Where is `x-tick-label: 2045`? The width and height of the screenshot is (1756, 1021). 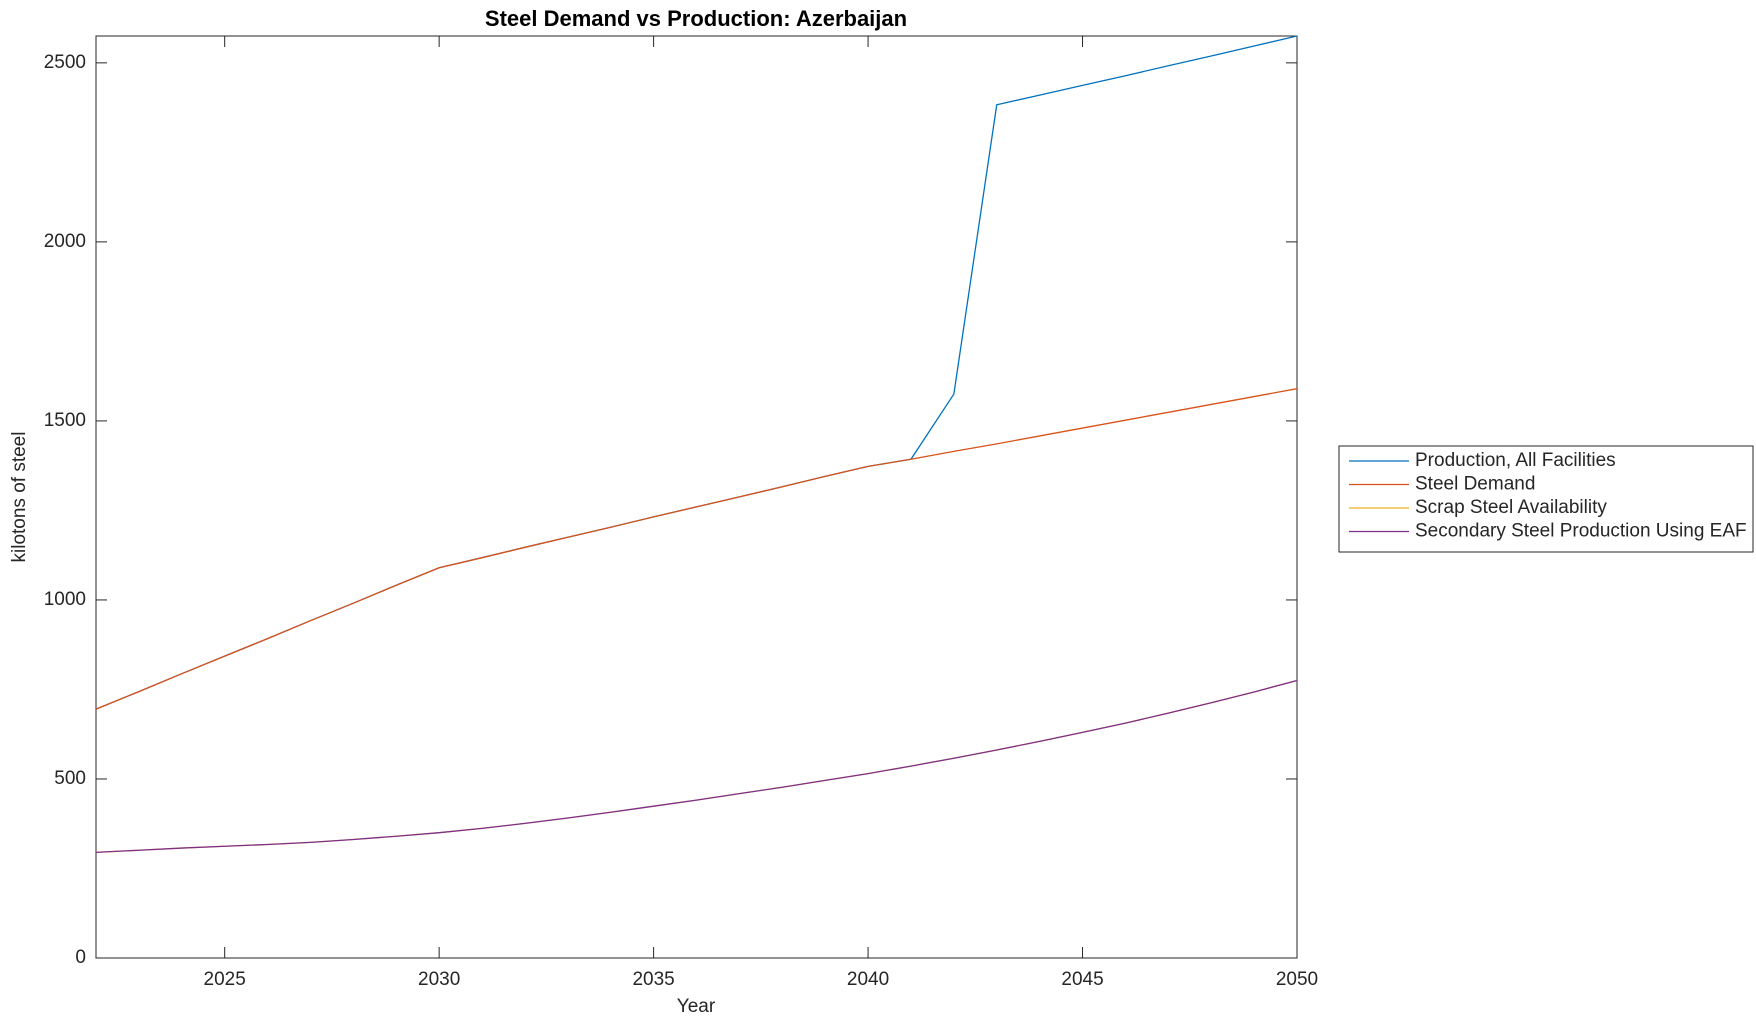
x-tick-label: 2045 is located at coordinates (1082, 979).